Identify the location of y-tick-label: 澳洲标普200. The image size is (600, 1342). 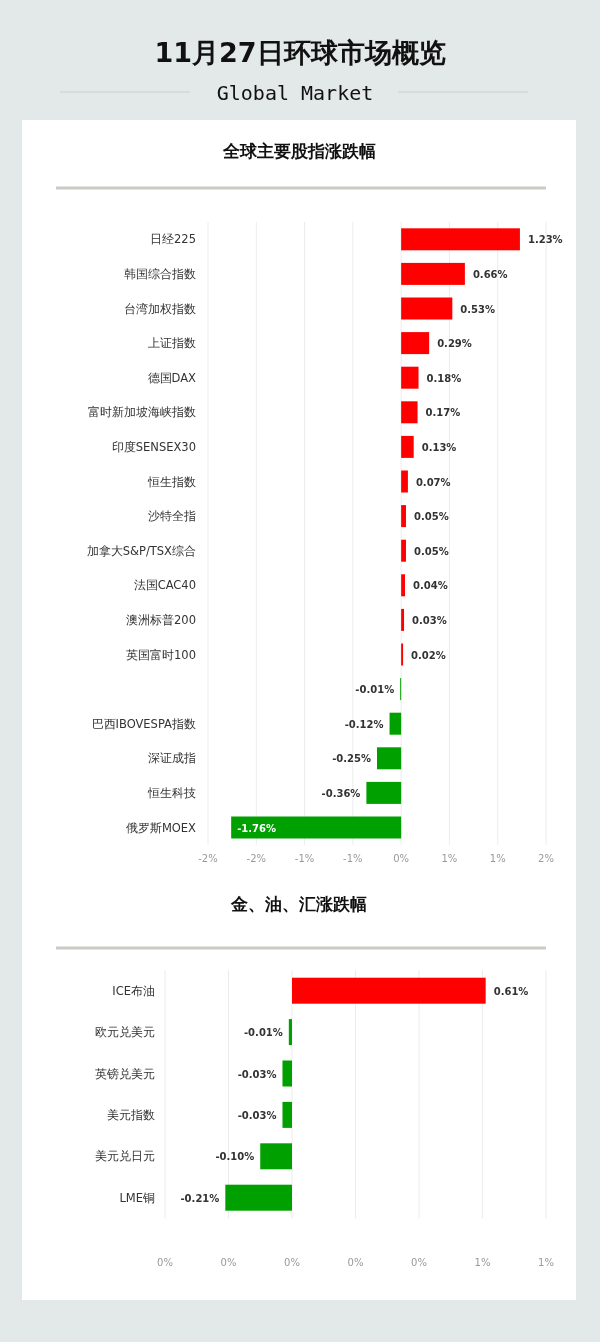
(161, 619).